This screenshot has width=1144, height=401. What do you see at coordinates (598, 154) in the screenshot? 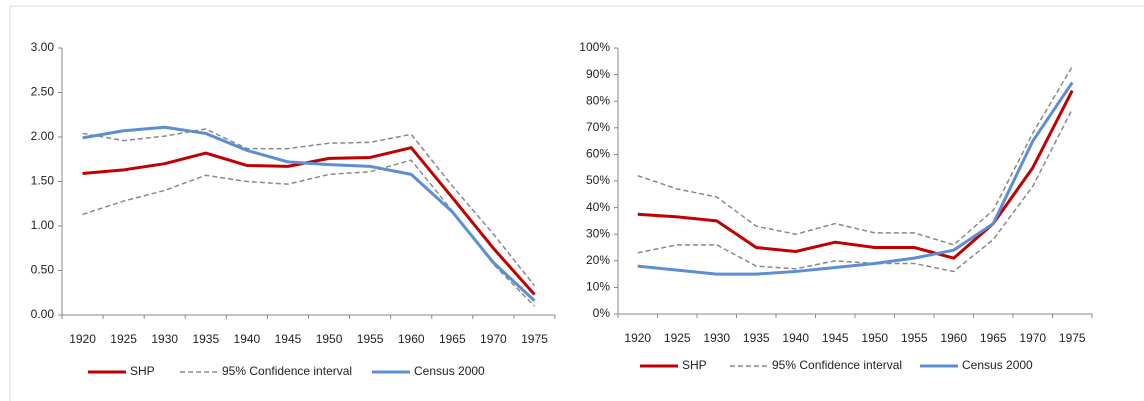
I see `y-tick-label: 60%` at bounding box center [598, 154].